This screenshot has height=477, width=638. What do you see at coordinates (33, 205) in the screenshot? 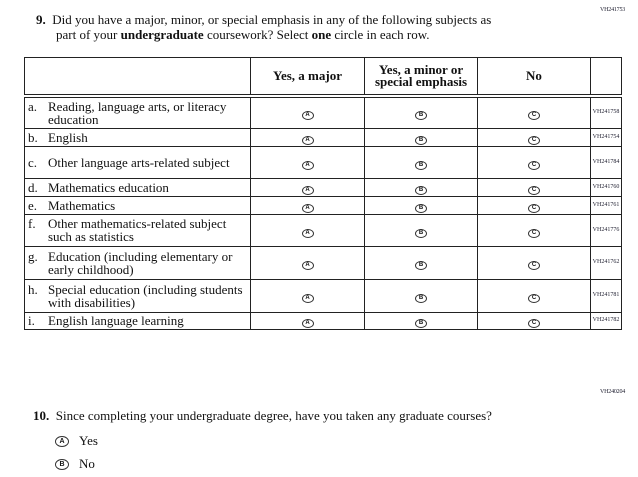
I see `row-letter: e.` at bounding box center [33, 205].